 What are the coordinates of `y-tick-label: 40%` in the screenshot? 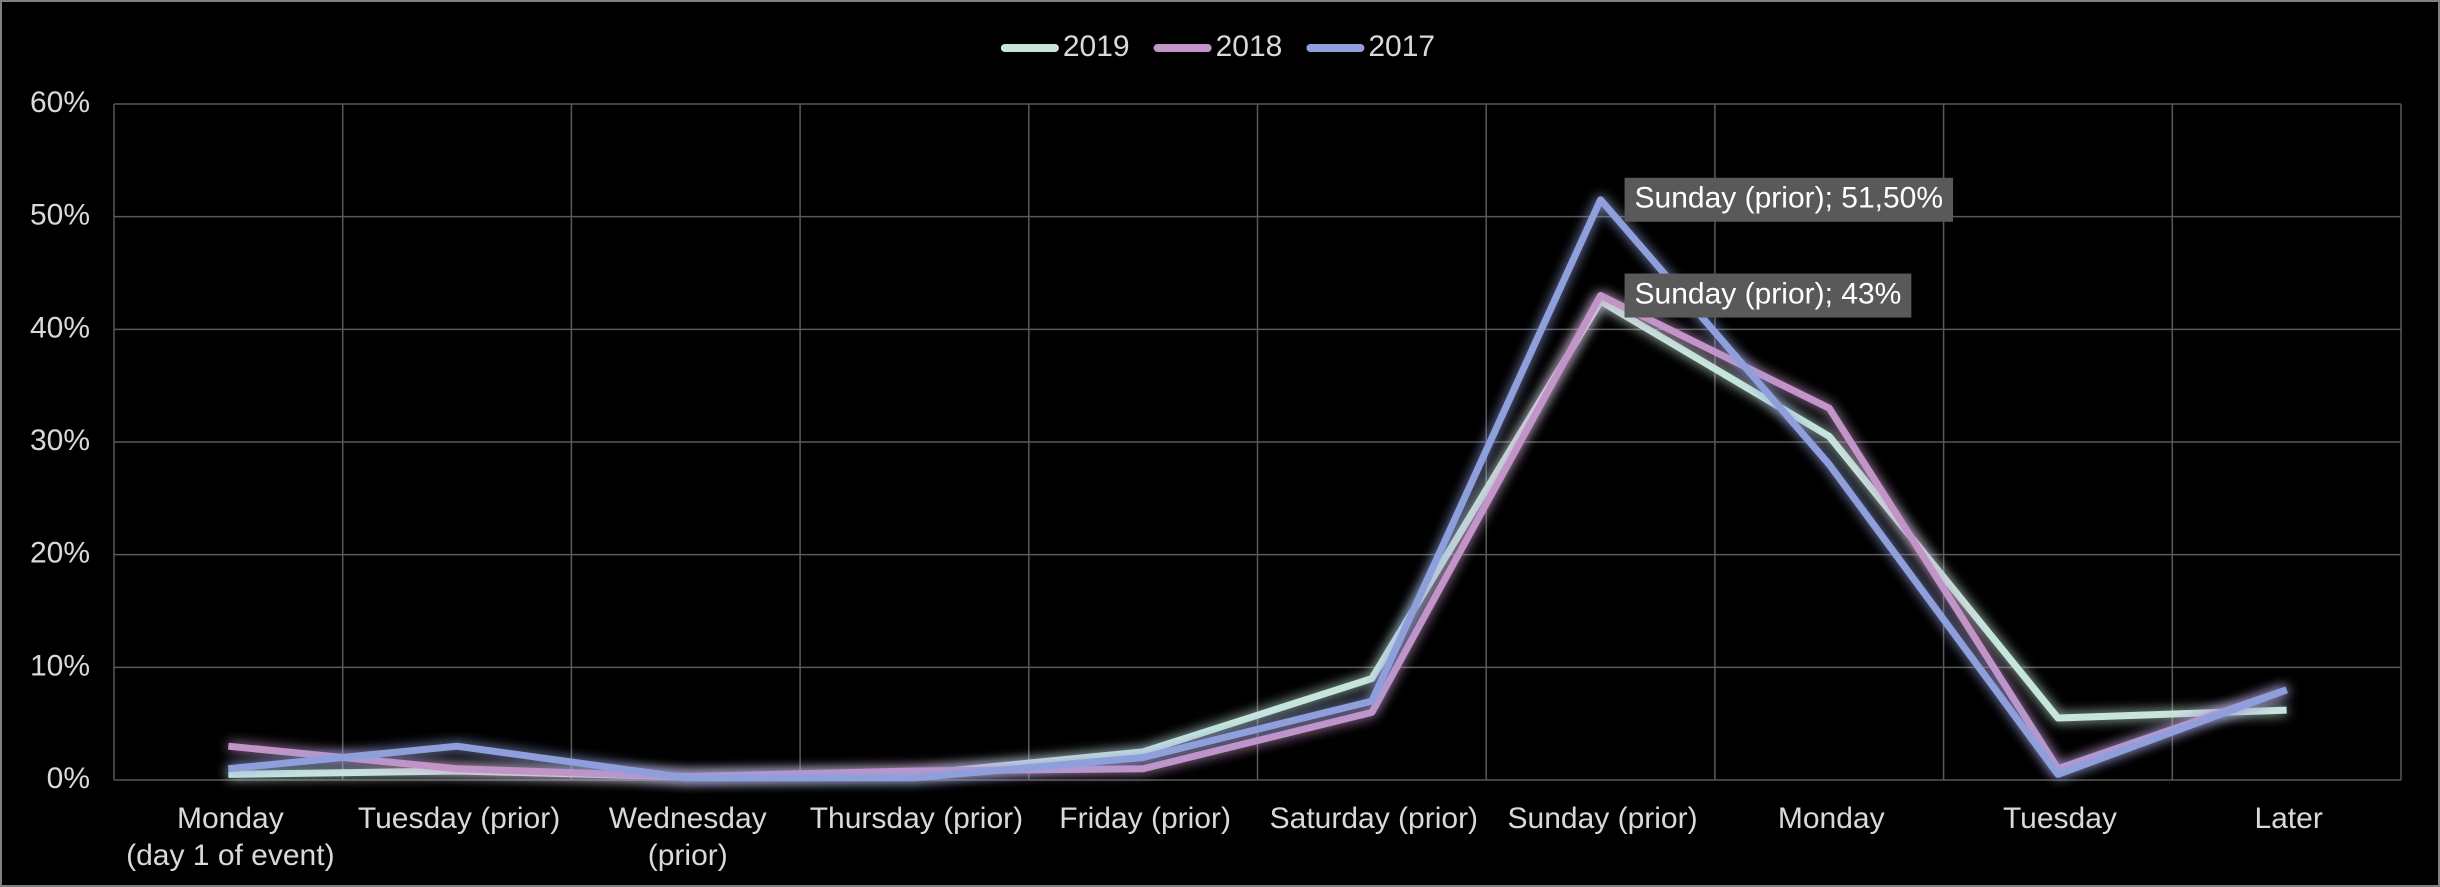 It's located at (60, 327).